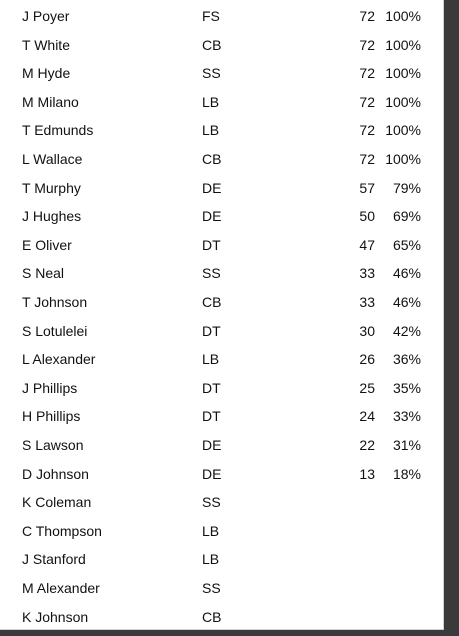 The image size is (459, 636). I want to click on table-row: T White CB 72 100%, so click(222, 45).